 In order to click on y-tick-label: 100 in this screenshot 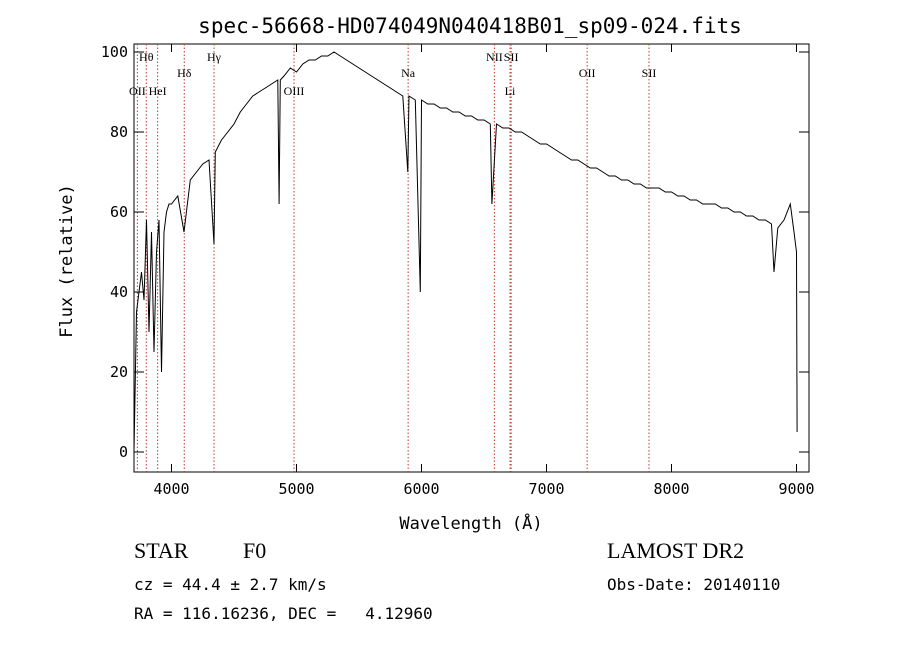, I will do `click(114, 52)`.